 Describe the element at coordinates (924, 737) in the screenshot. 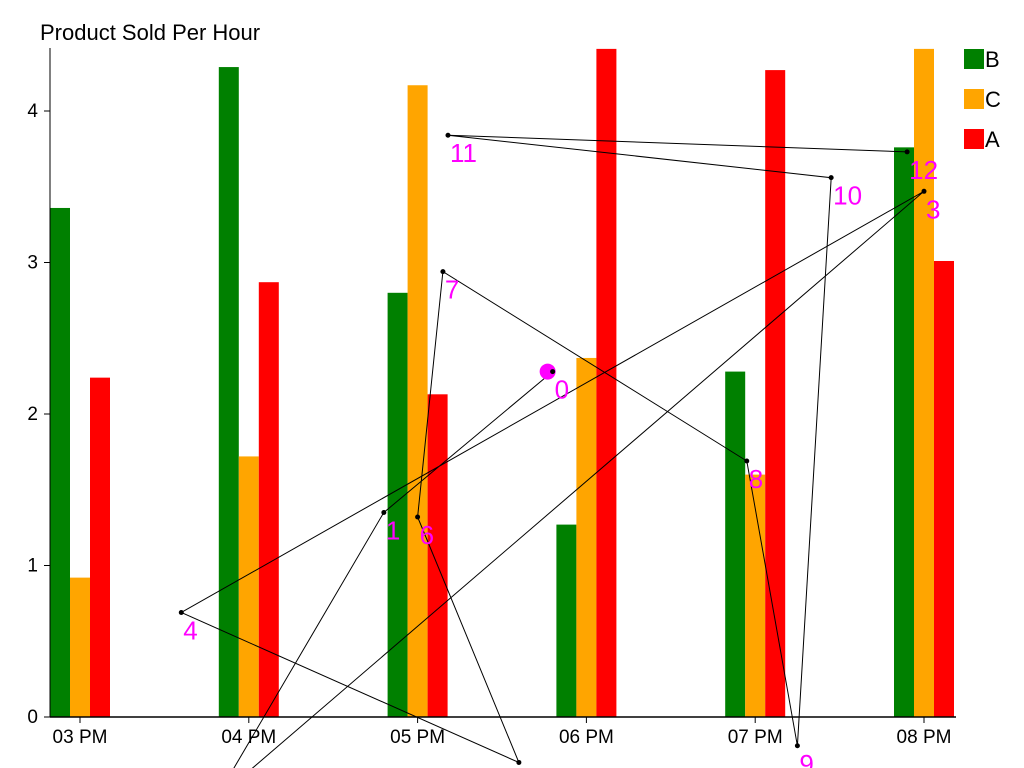

I see `x-tick-label: 08 PM` at that location.